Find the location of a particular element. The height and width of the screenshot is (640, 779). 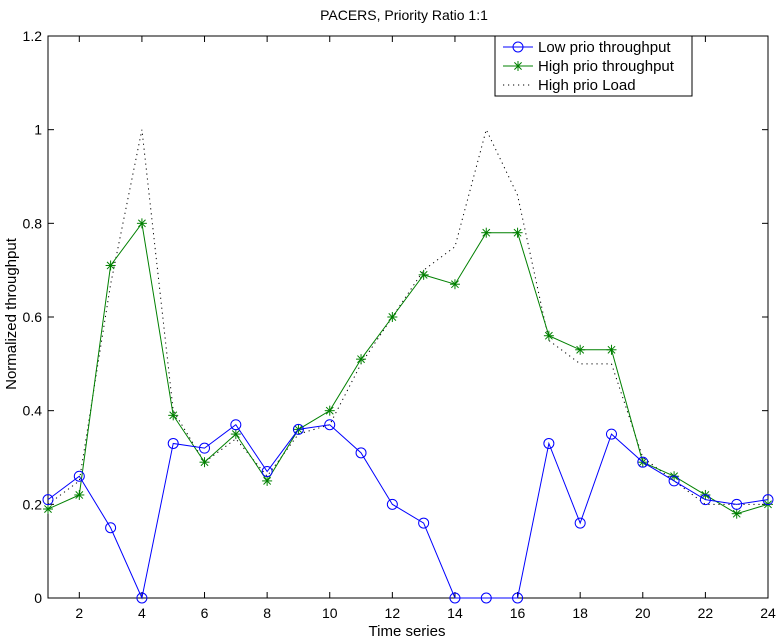

x-tick-label: 2 is located at coordinates (79, 613).